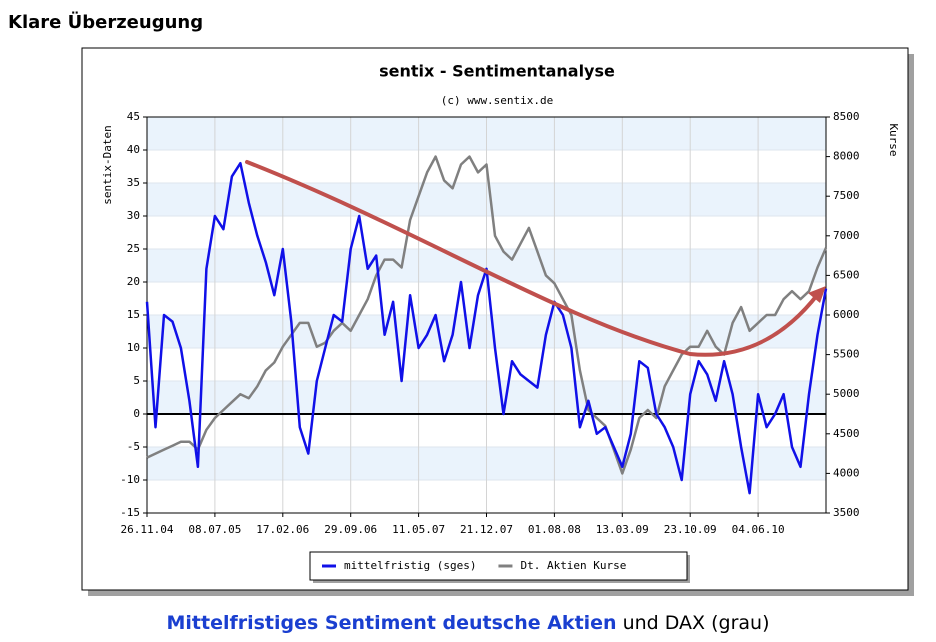  What do you see at coordinates (133, 215) in the screenshot?
I see `y-tick-label: 30` at bounding box center [133, 215].